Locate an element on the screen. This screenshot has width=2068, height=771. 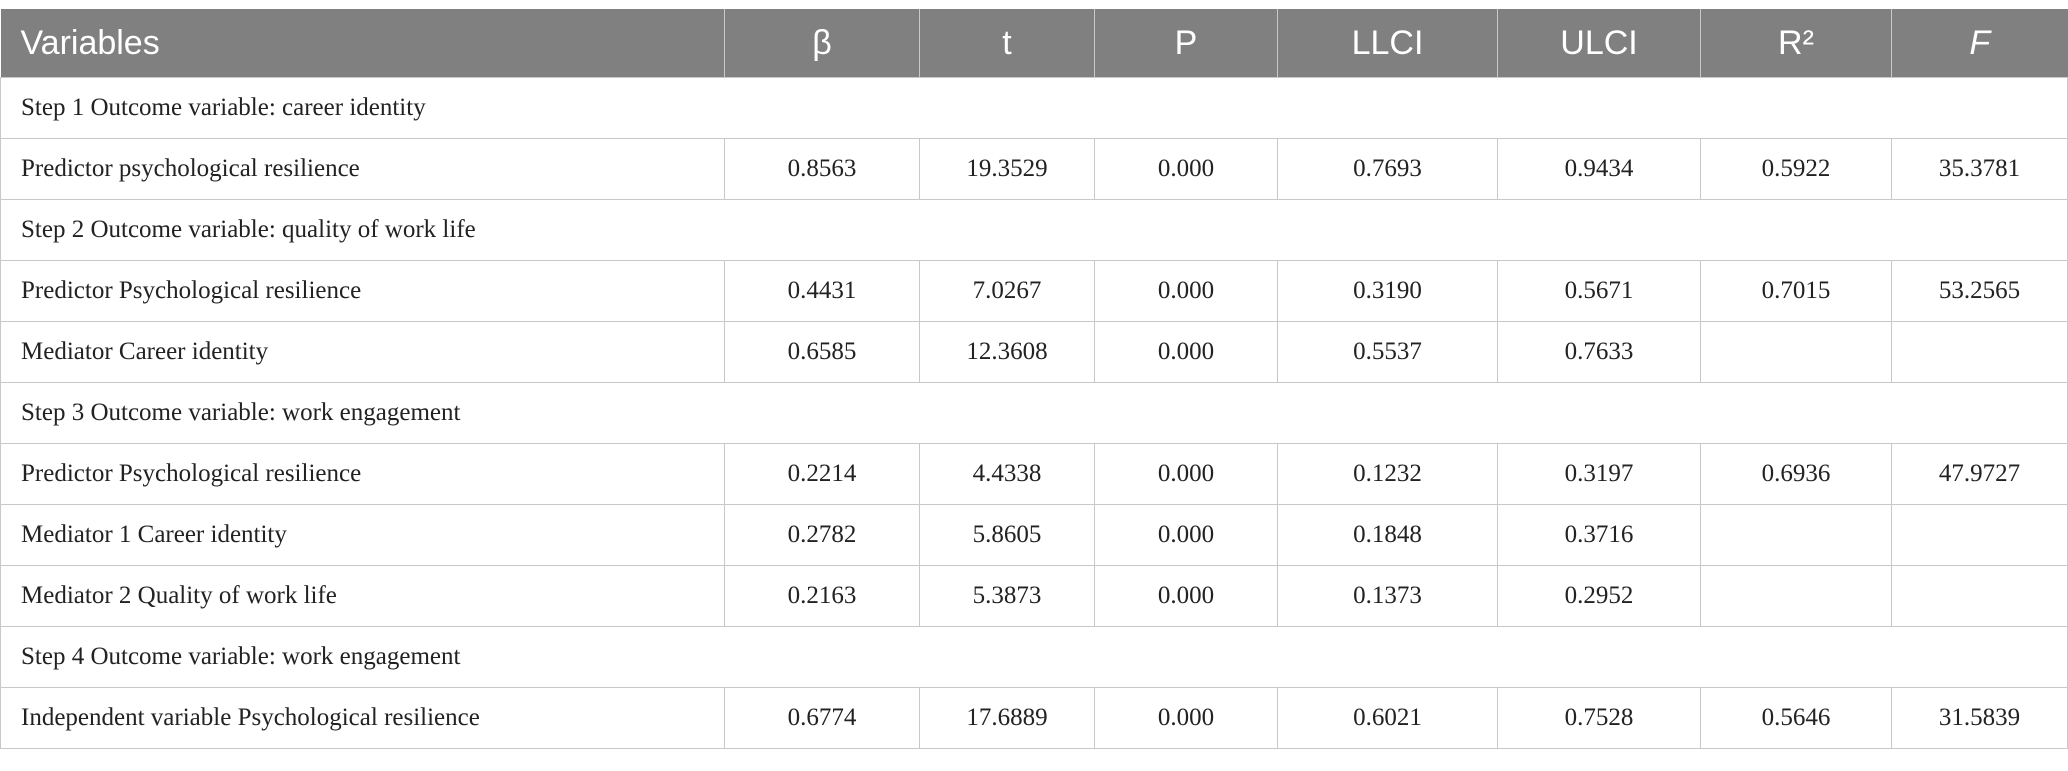
value-cell: 0.1232 is located at coordinates (1387, 474).